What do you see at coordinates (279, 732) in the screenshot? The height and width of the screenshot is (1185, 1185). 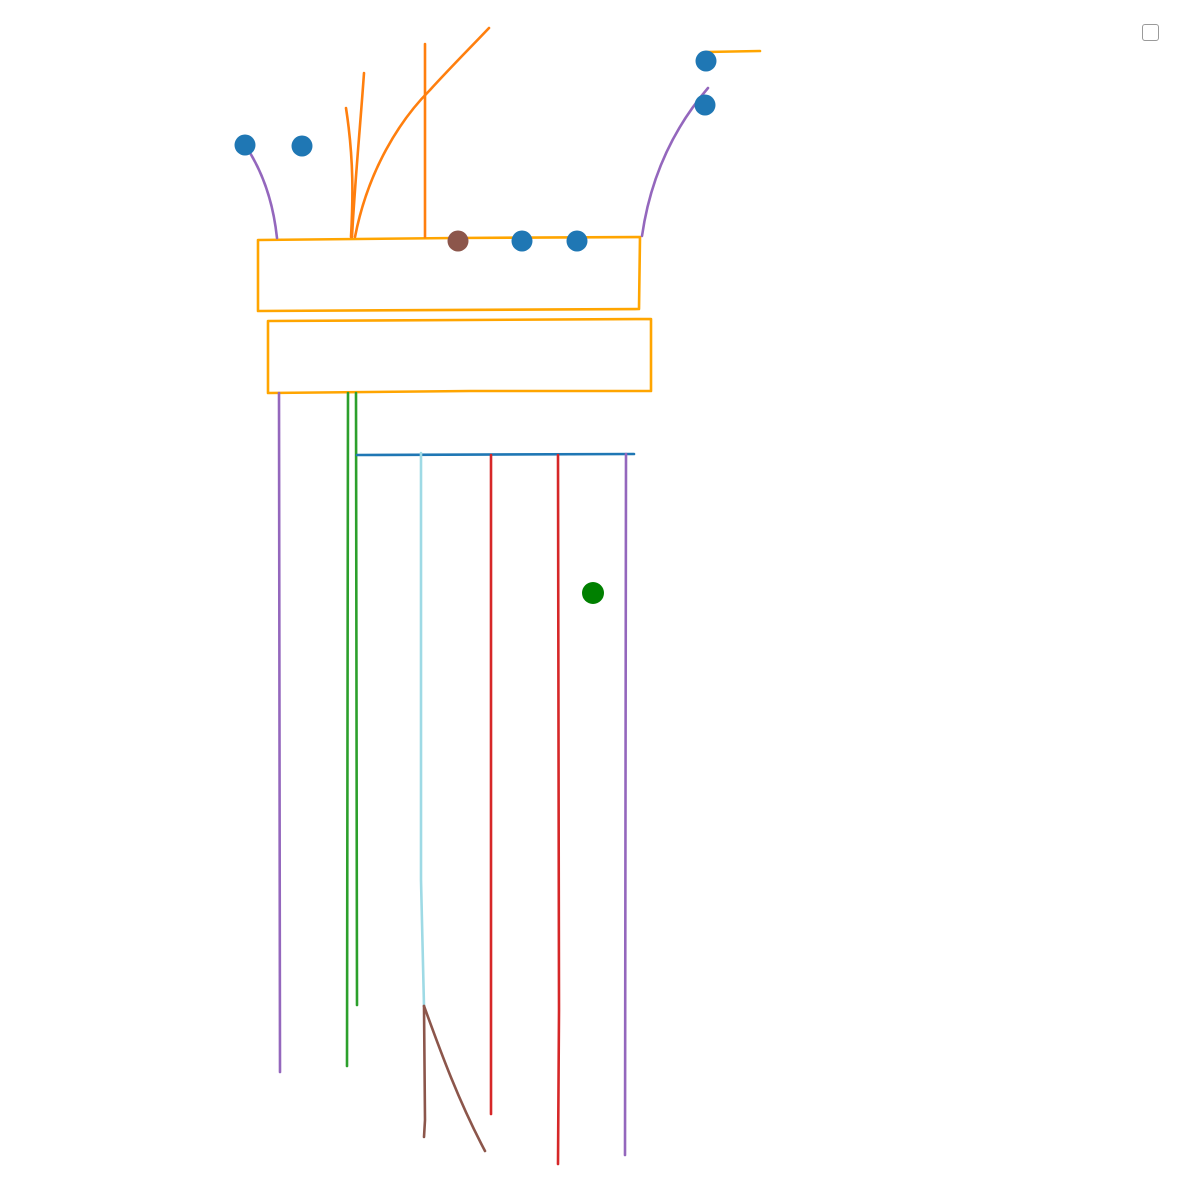 I see `line-purple-left` at bounding box center [279, 732].